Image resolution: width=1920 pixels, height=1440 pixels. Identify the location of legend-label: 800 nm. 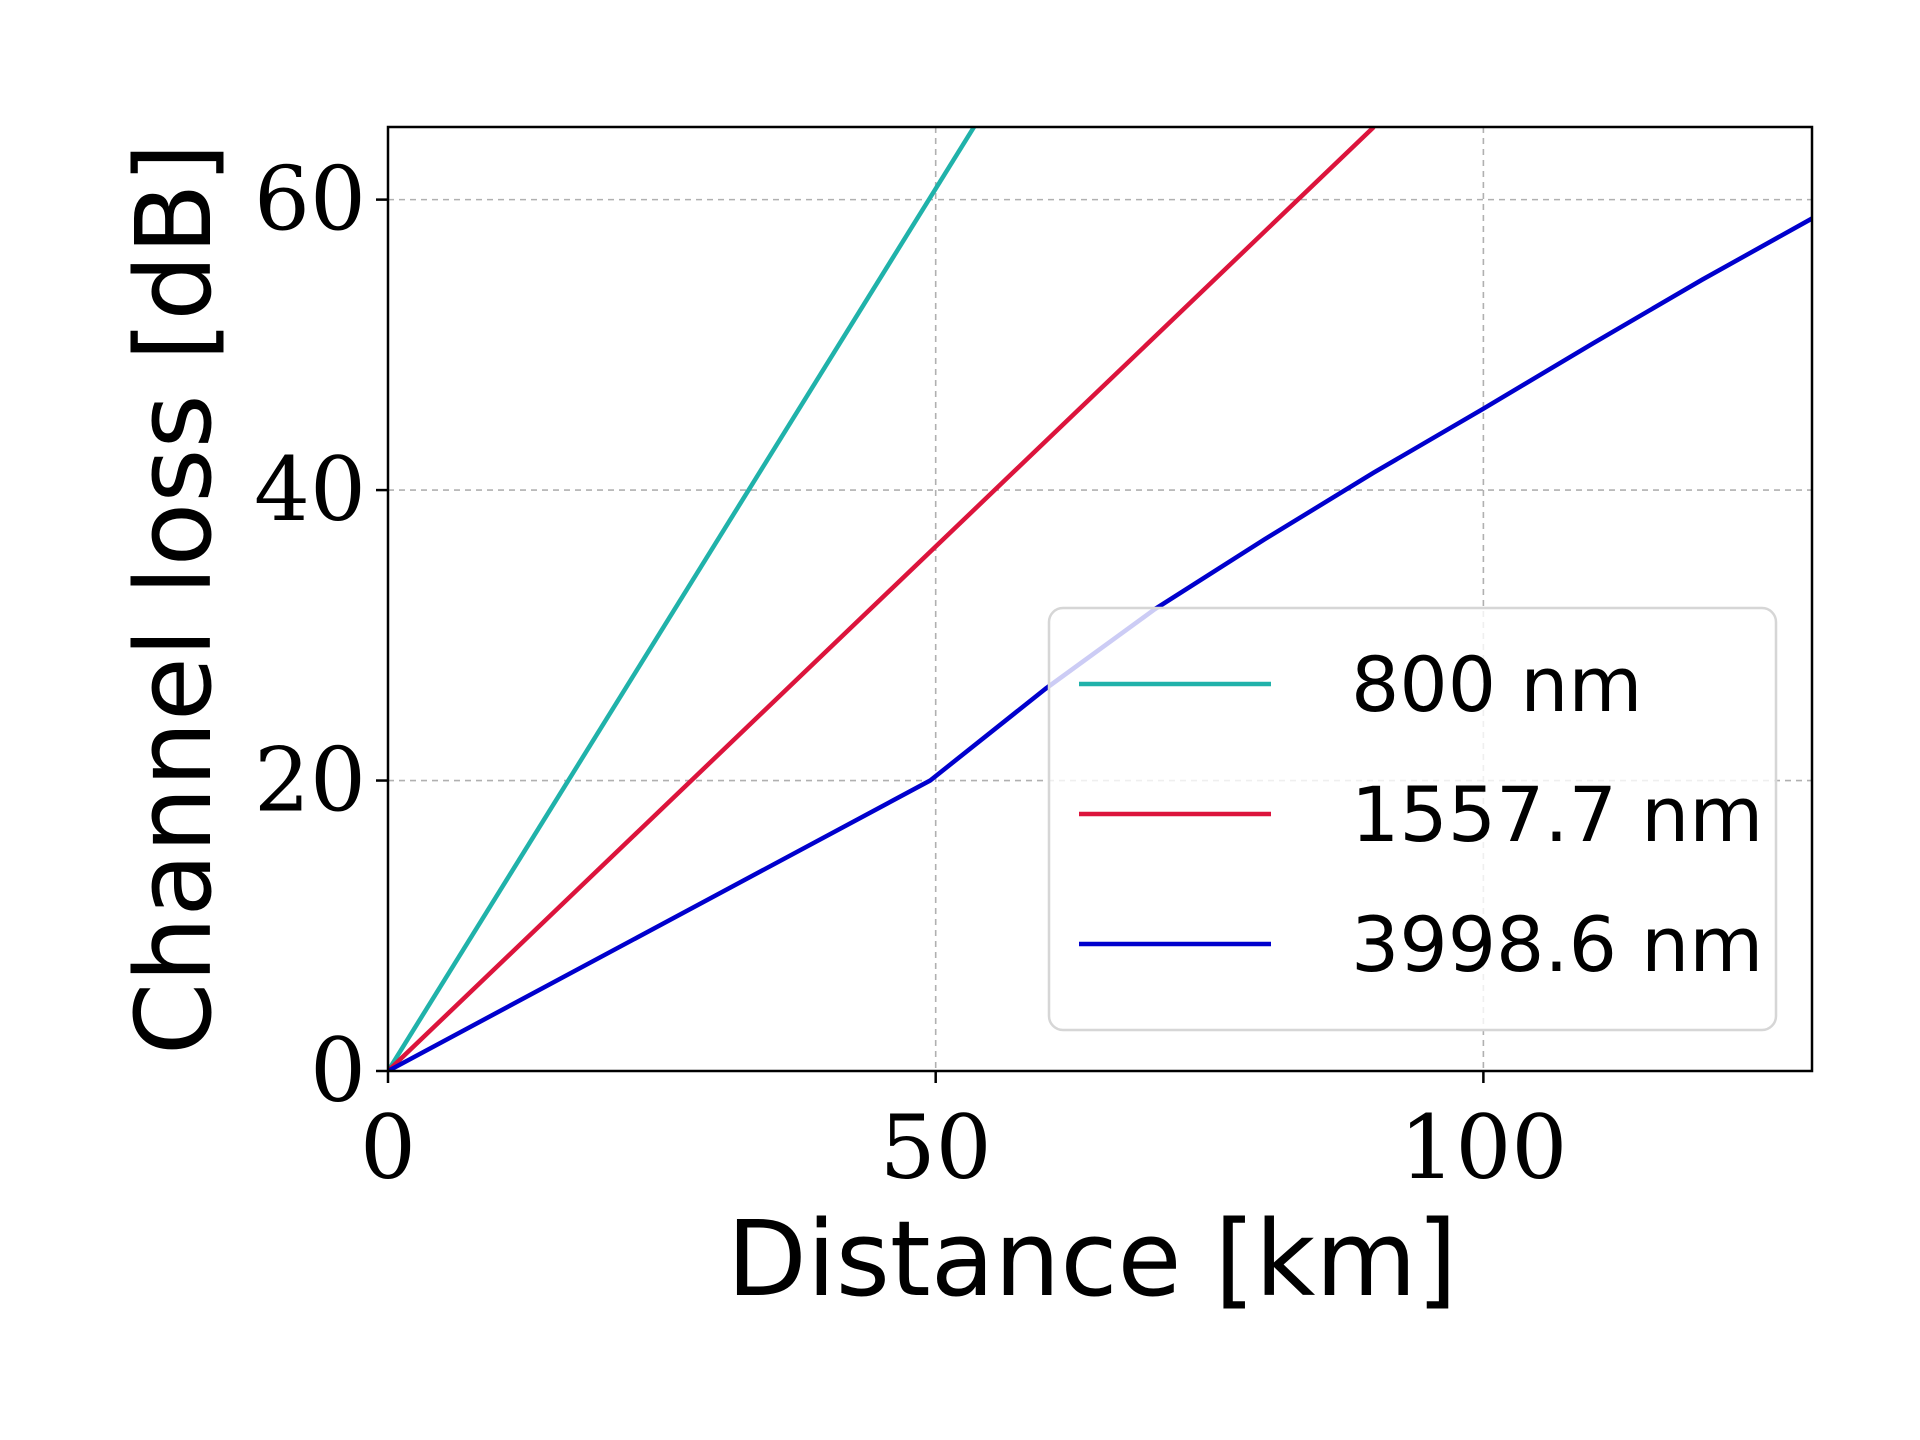
(1496, 684).